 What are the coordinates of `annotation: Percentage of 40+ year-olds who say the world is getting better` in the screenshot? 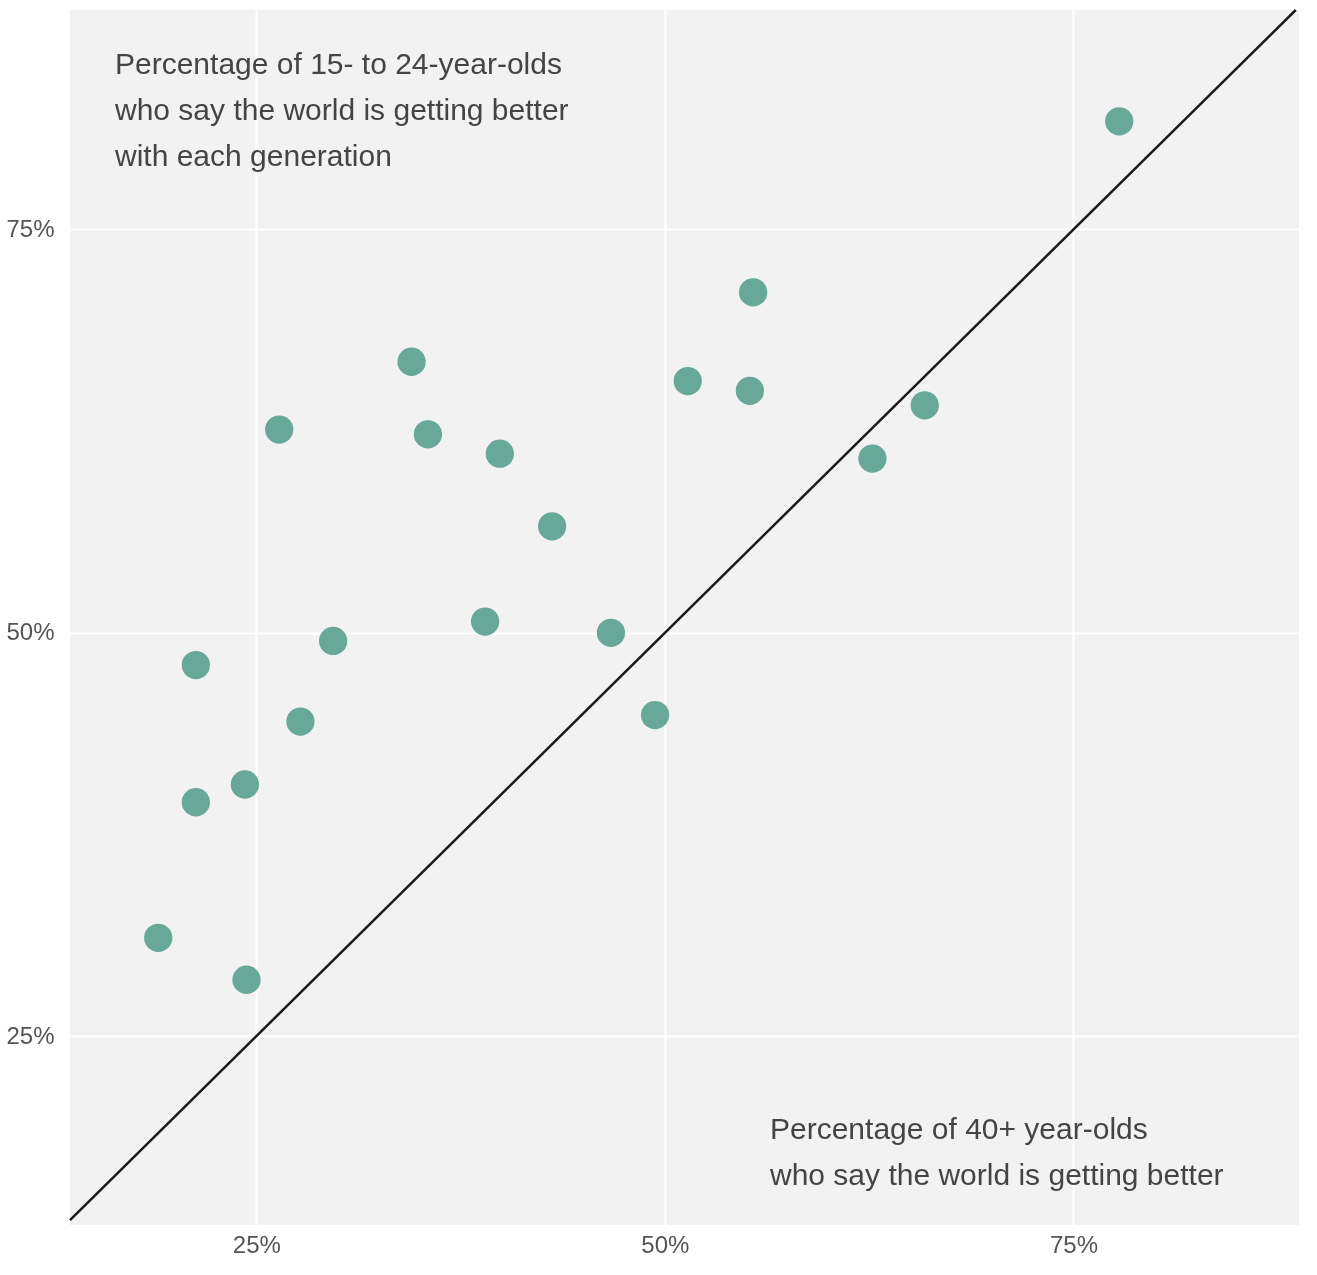 It's located at (996, 1151).